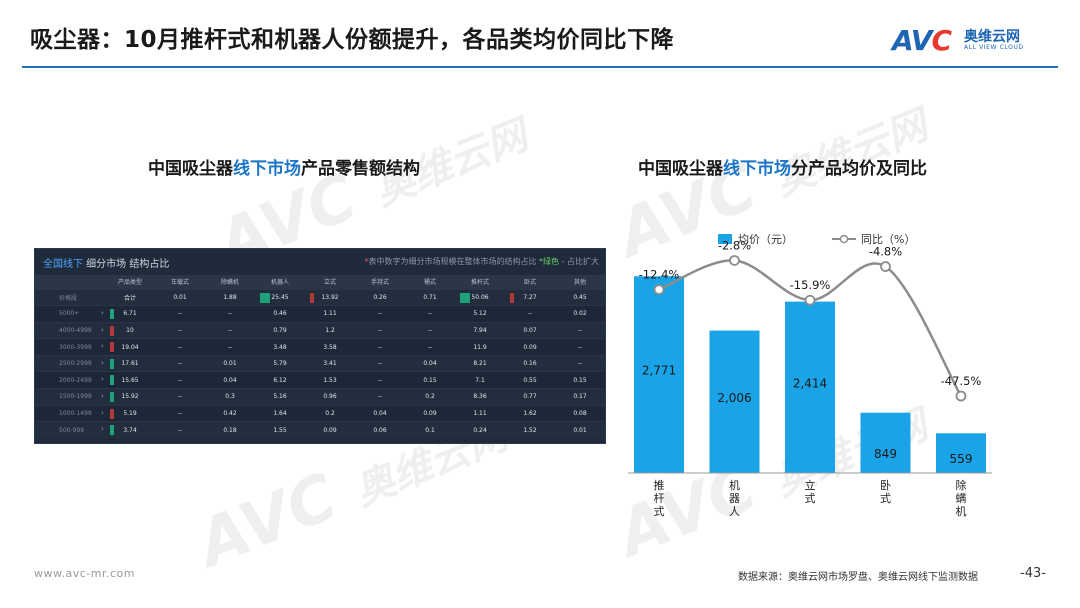 Image resolution: width=1080 pixels, height=608 pixels. I want to click on row-label: 2000-2499 ›, so click(70, 380).